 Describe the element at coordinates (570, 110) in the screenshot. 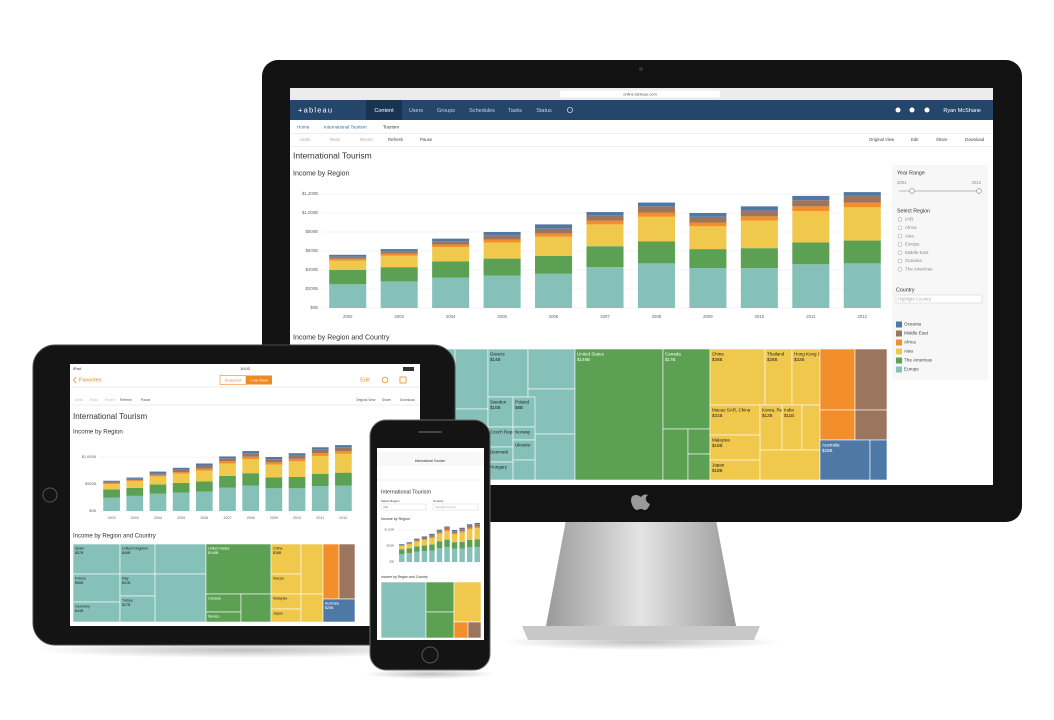

I see `search-icon` at that location.